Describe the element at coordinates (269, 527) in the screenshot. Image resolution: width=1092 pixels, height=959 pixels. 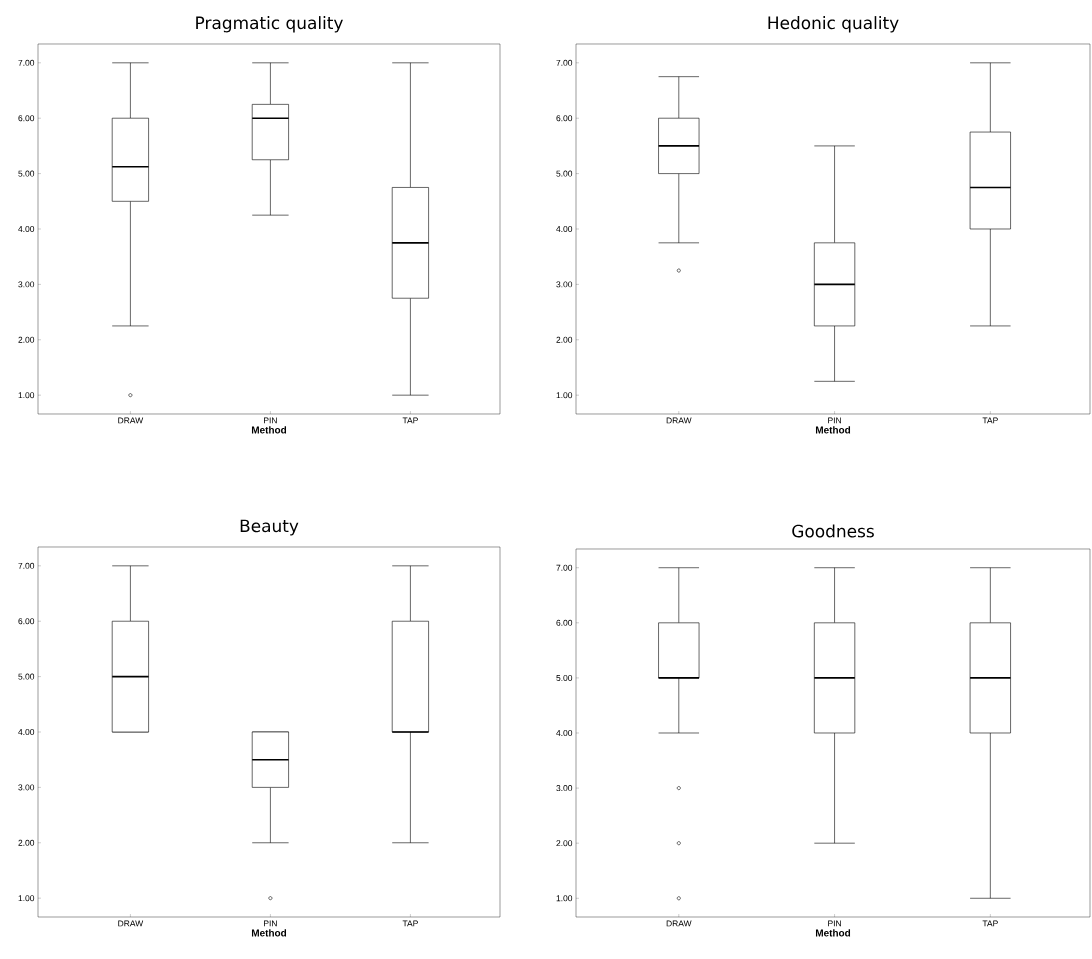
I see `chart-title: Beauty` at that location.